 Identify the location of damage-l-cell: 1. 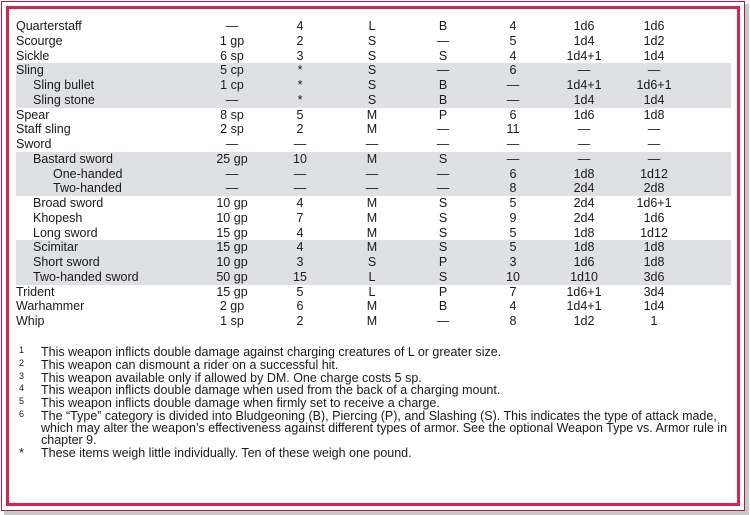
(654, 321).